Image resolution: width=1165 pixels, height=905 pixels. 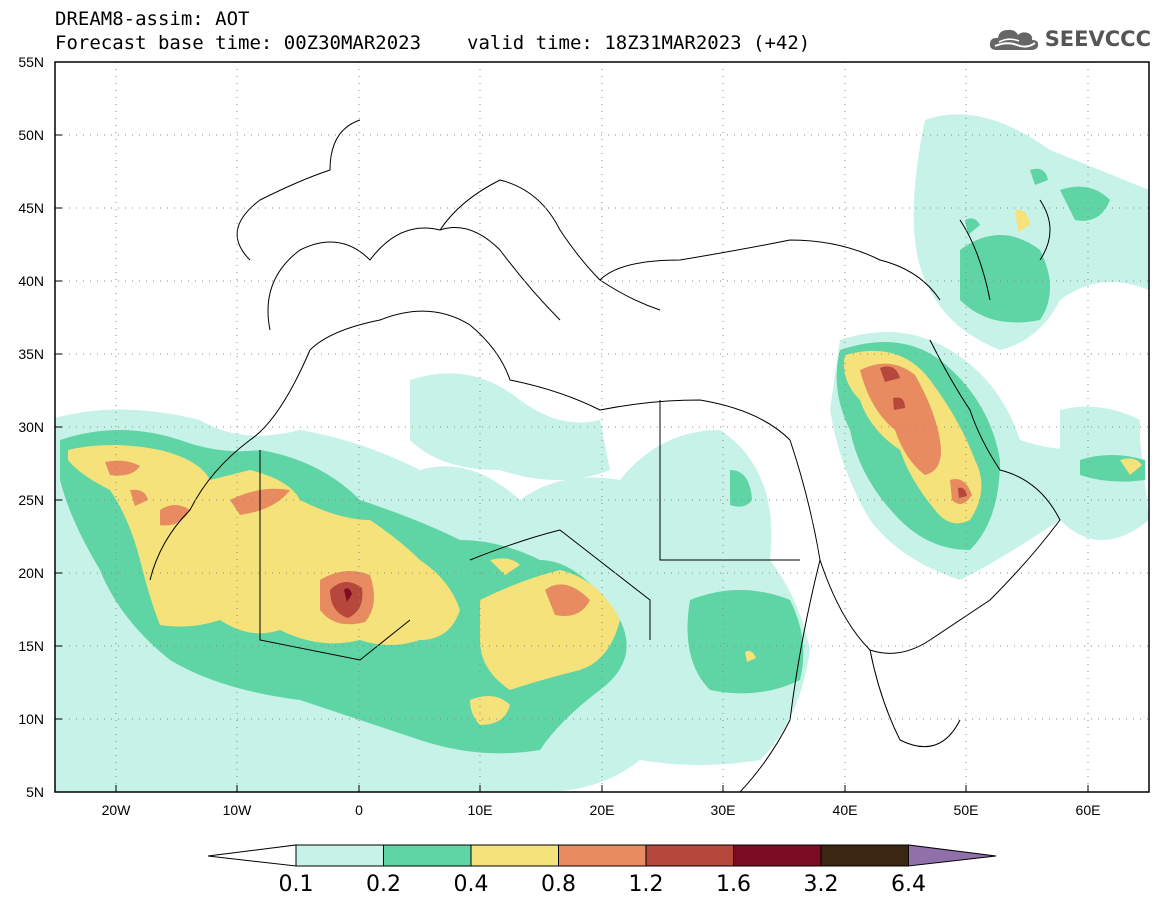 I want to click on seevccc-logo: SEEVCCC, so click(x=1069, y=39).